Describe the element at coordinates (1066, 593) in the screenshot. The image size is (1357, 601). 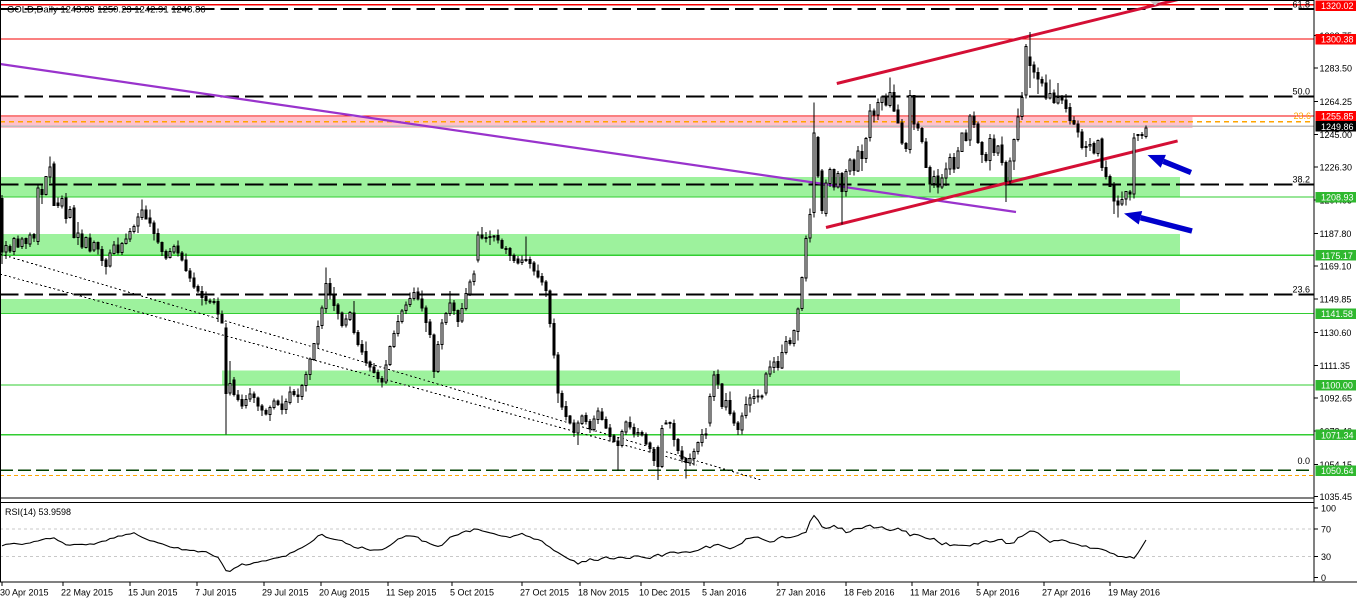
I see `svg-text: 27 Apr 2016` at that location.